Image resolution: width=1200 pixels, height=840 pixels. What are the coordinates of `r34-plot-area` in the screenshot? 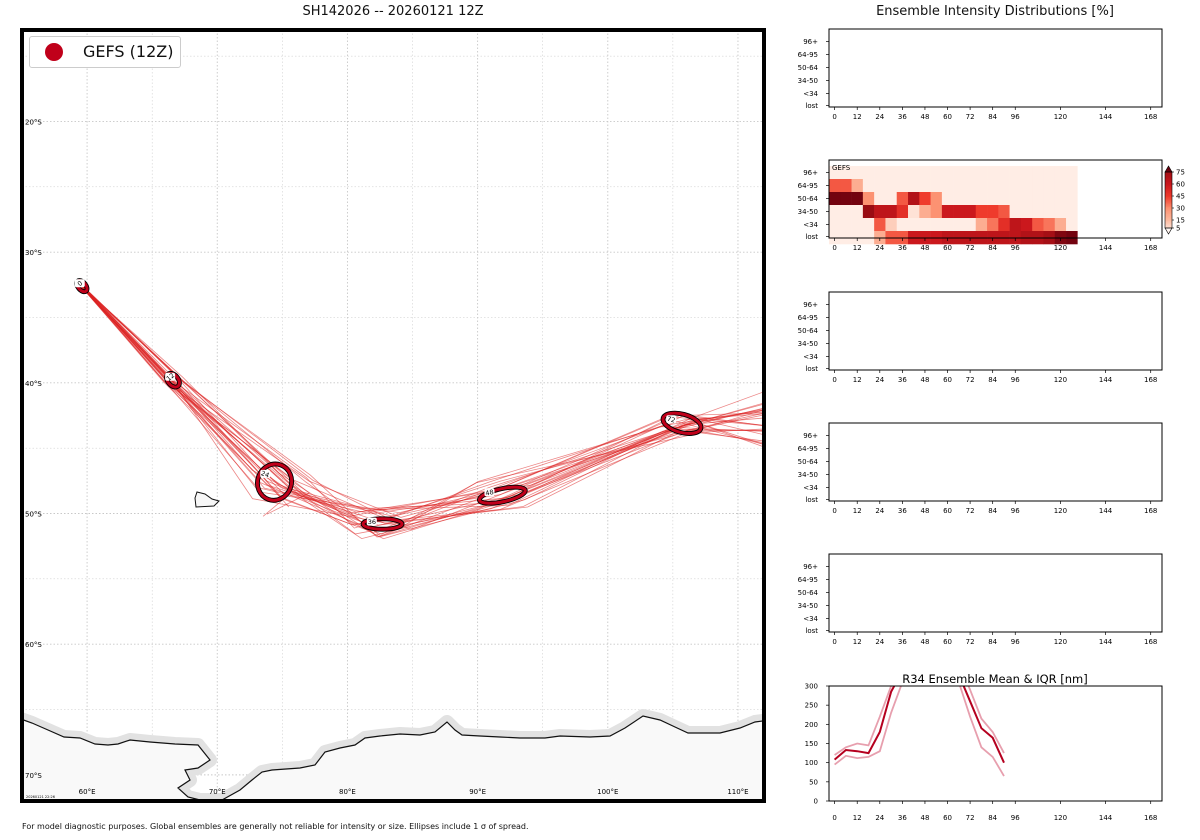 It's located at (919, 731).